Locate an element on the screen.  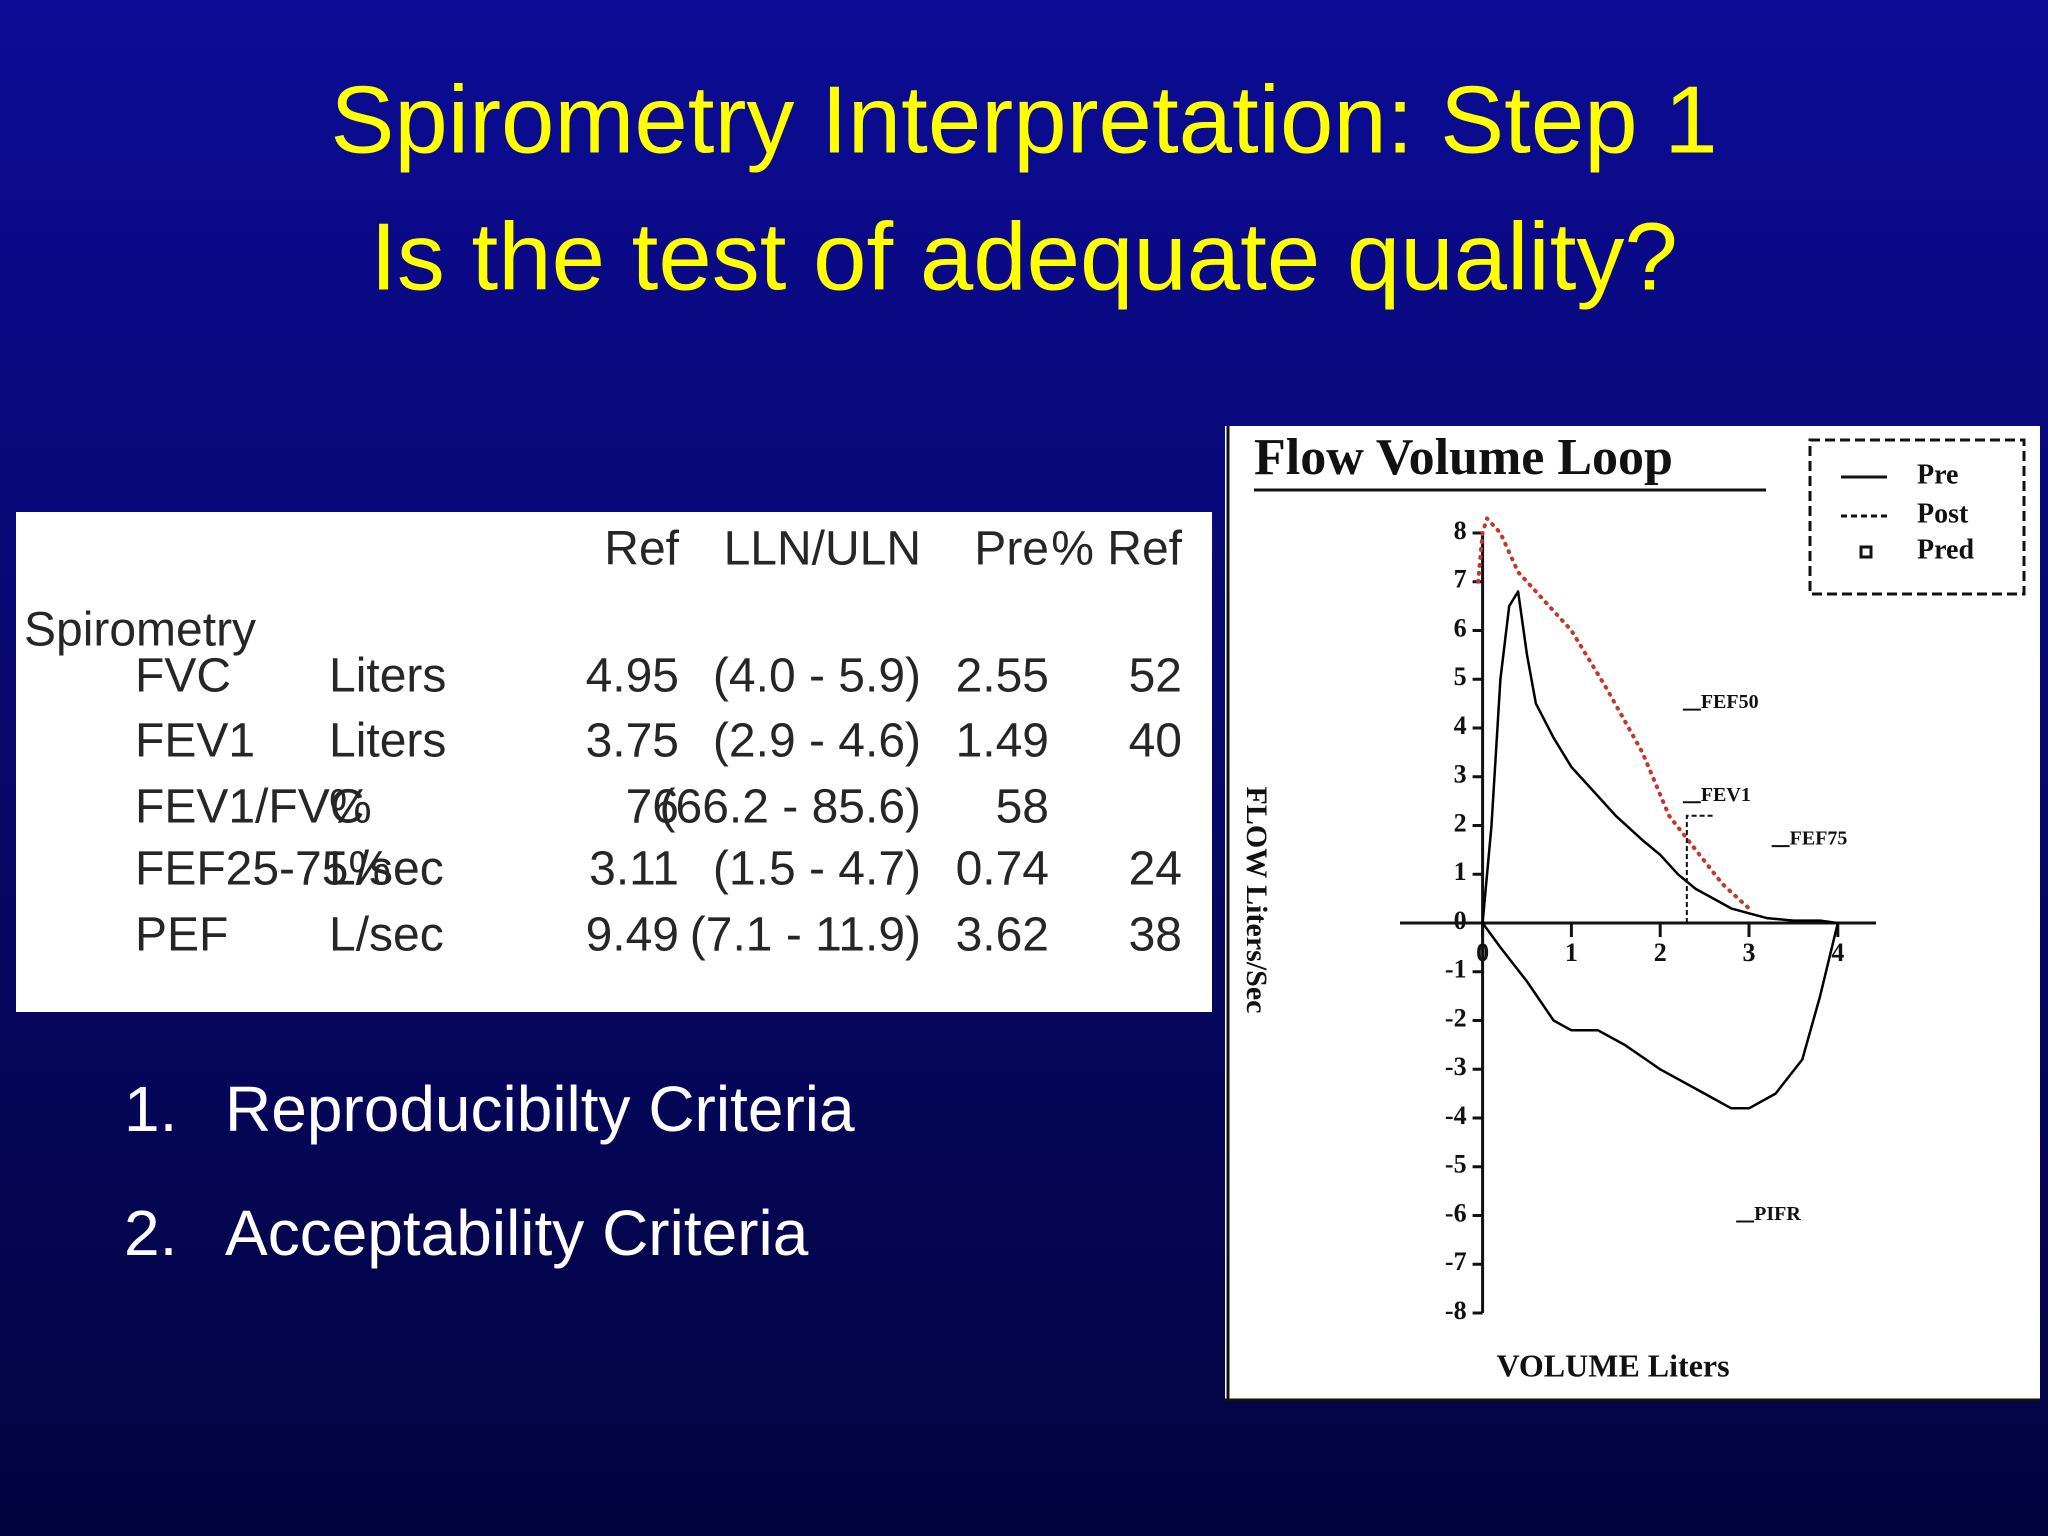
y-tick-label: 3 is located at coordinates (1460, 774).